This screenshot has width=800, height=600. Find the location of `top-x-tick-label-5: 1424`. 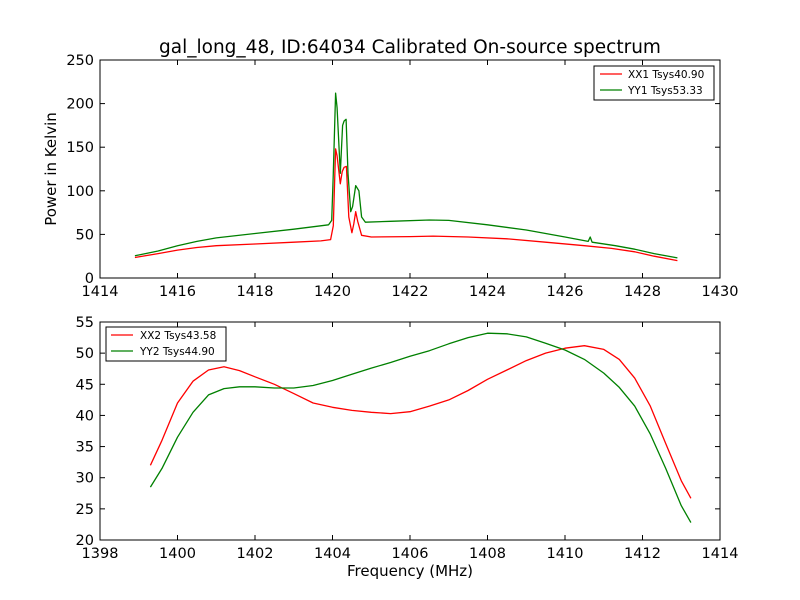

top-x-tick-label-5: 1424 is located at coordinates (487, 292).